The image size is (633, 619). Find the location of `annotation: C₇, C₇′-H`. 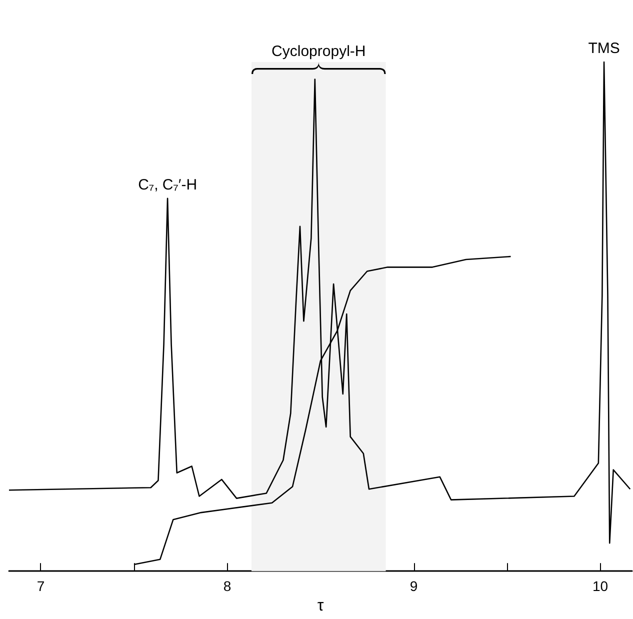

annotation: C₇, C₇′-H is located at coordinates (168, 185).